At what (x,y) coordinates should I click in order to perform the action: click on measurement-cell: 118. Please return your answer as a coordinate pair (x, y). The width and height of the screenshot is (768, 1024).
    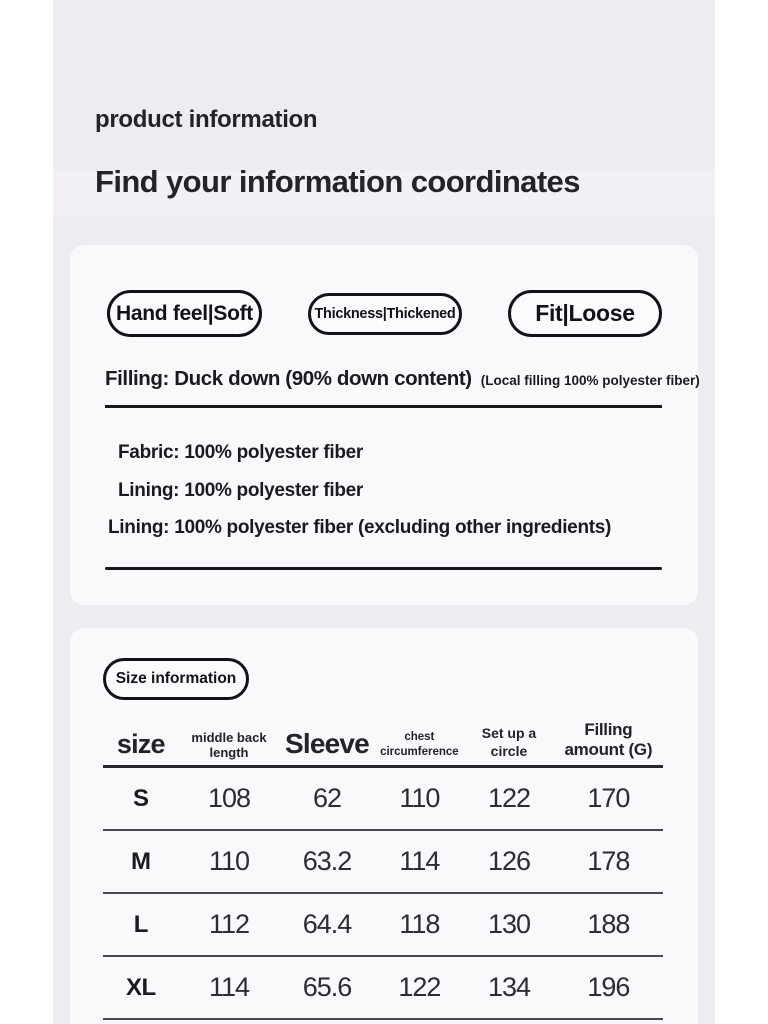
    Looking at the image, I should click on (419, 924).